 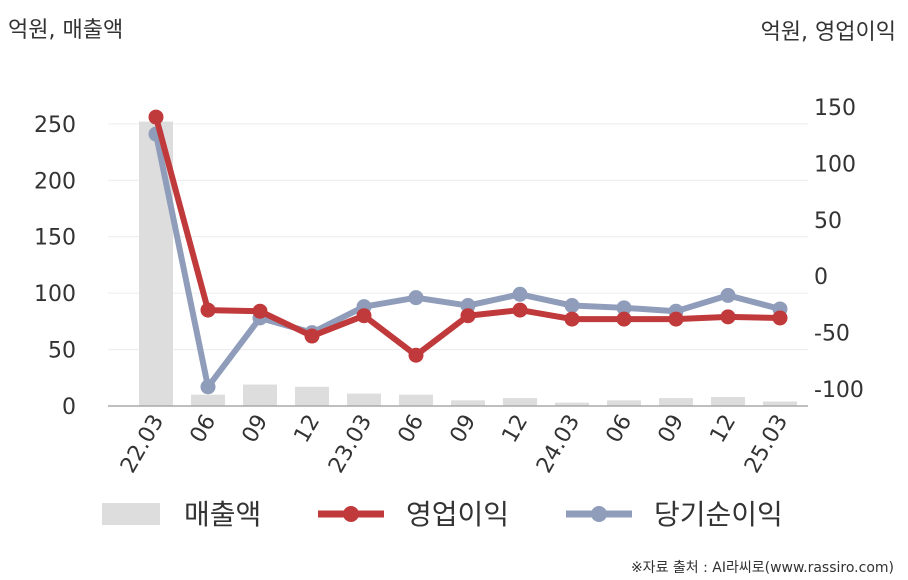 I want to click on legend-label: 당기순이익, so click(x=718, y=514).